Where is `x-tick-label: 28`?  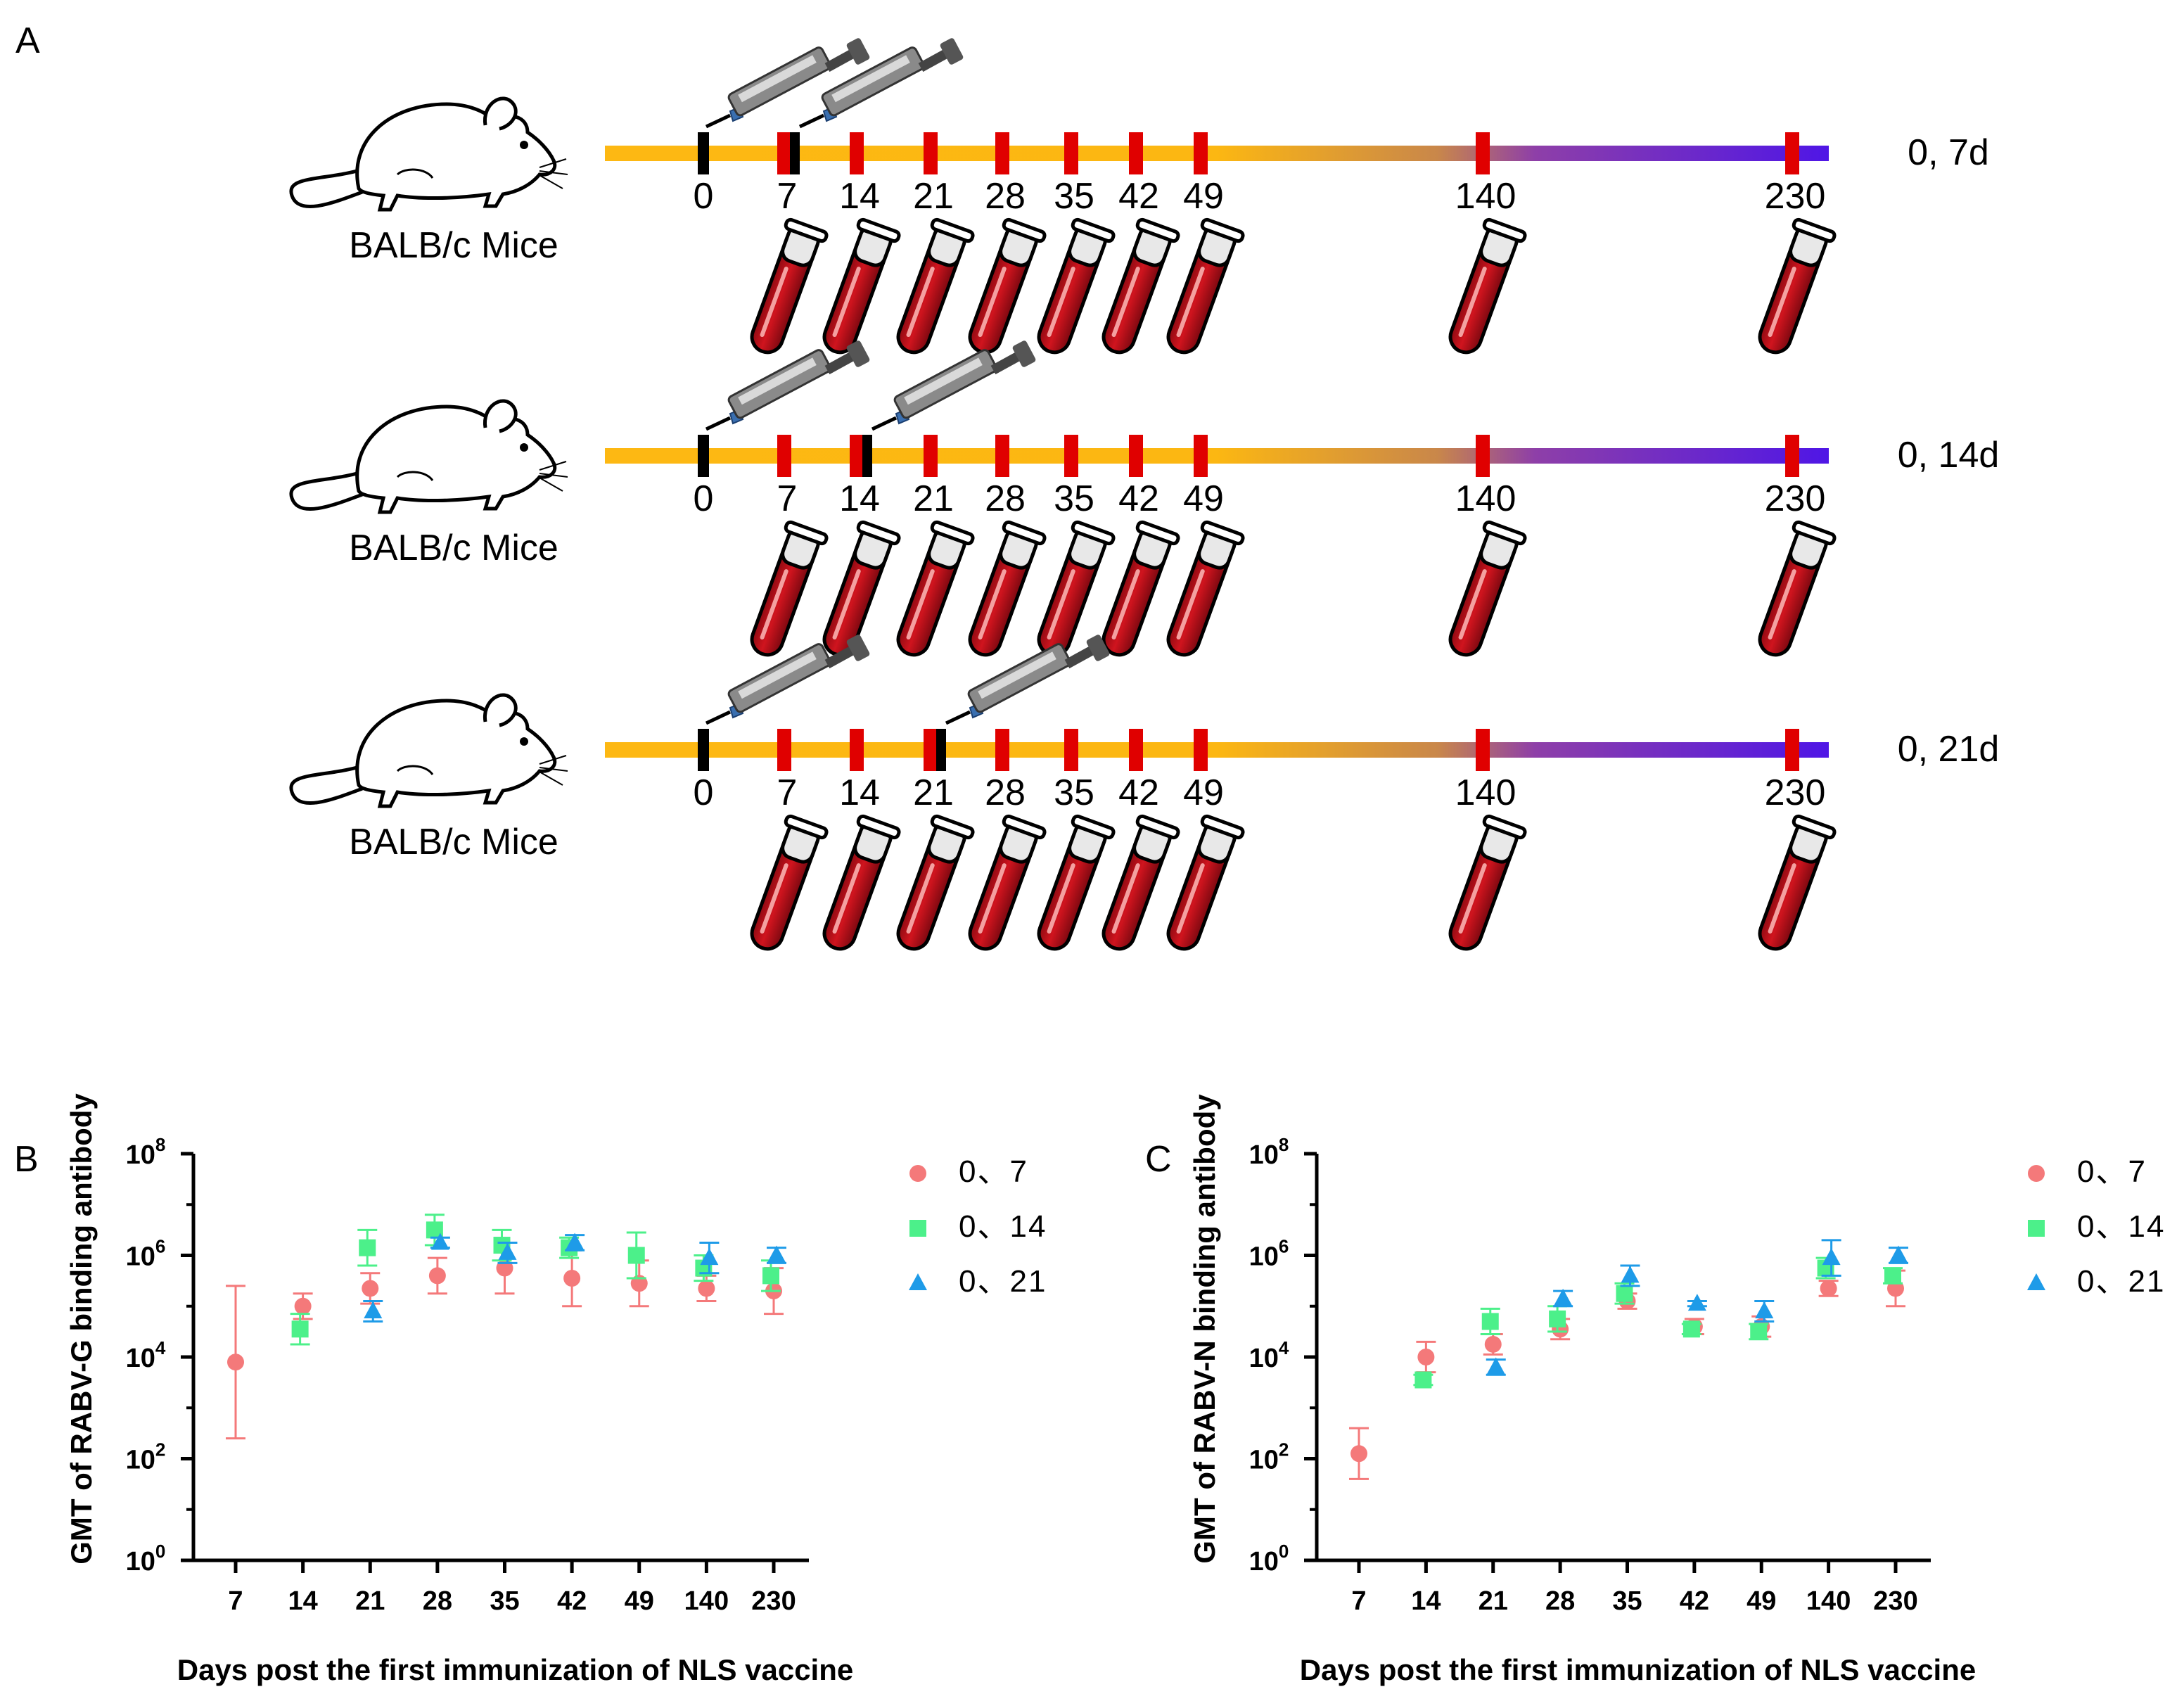 x-tick-label: 28 is located at coordinates (1560, 1601).